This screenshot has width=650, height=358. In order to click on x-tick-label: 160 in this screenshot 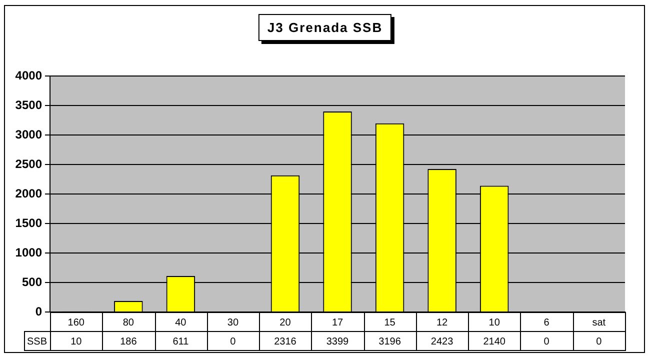, I will do `click(76, 322)`.